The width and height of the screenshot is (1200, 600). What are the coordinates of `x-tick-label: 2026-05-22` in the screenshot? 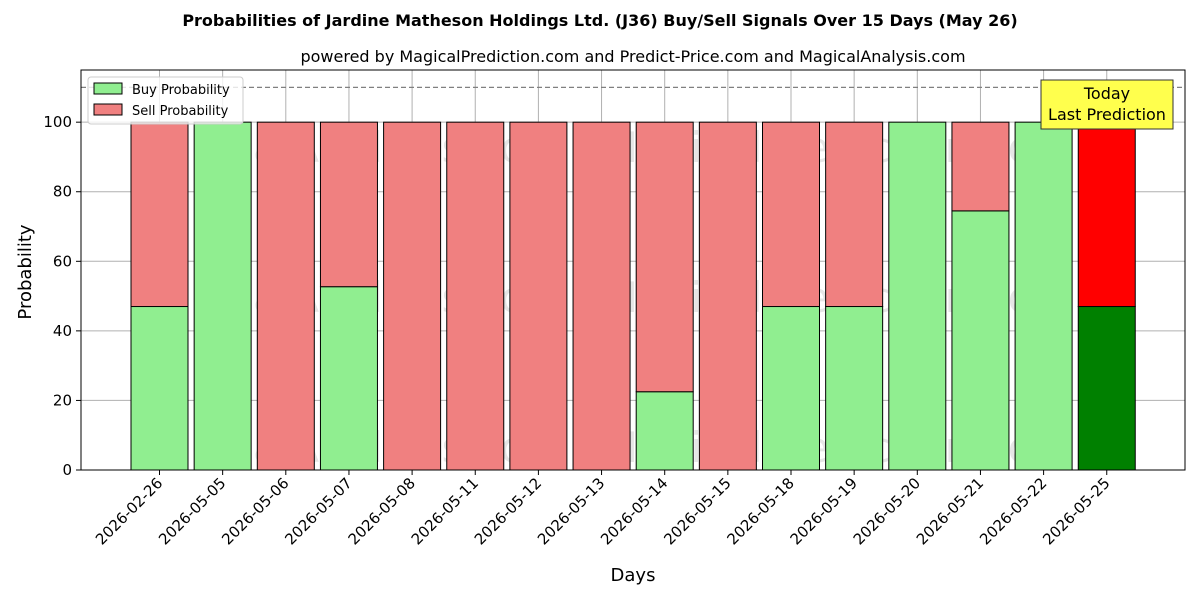 It's located at (1013, 511).